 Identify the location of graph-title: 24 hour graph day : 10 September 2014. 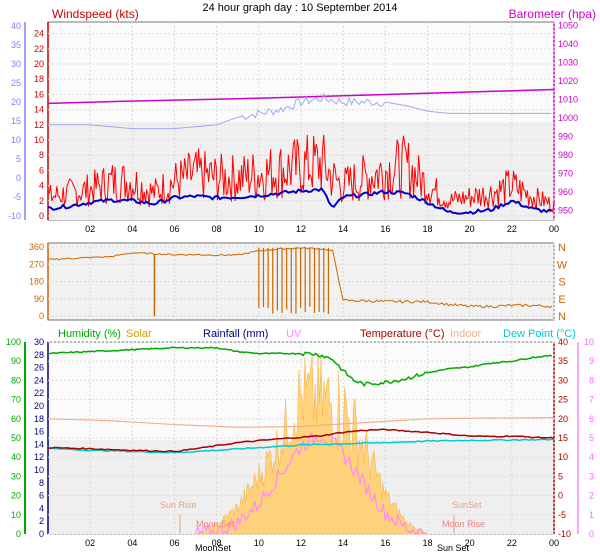
(299, 8).